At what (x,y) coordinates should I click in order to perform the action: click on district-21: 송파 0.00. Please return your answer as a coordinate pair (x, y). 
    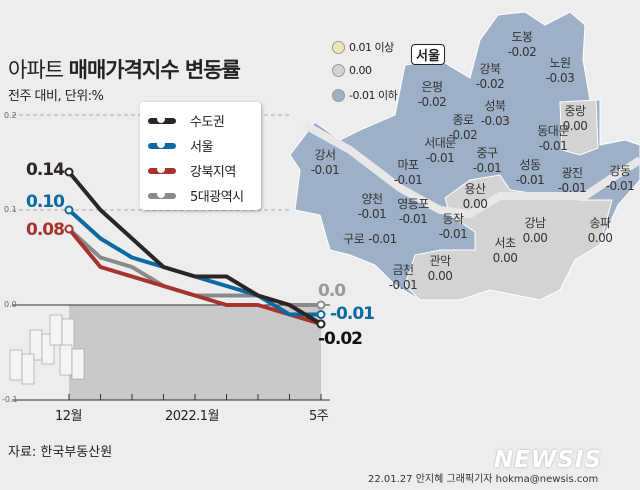
    Looking at the image, I should click on (600, 231).